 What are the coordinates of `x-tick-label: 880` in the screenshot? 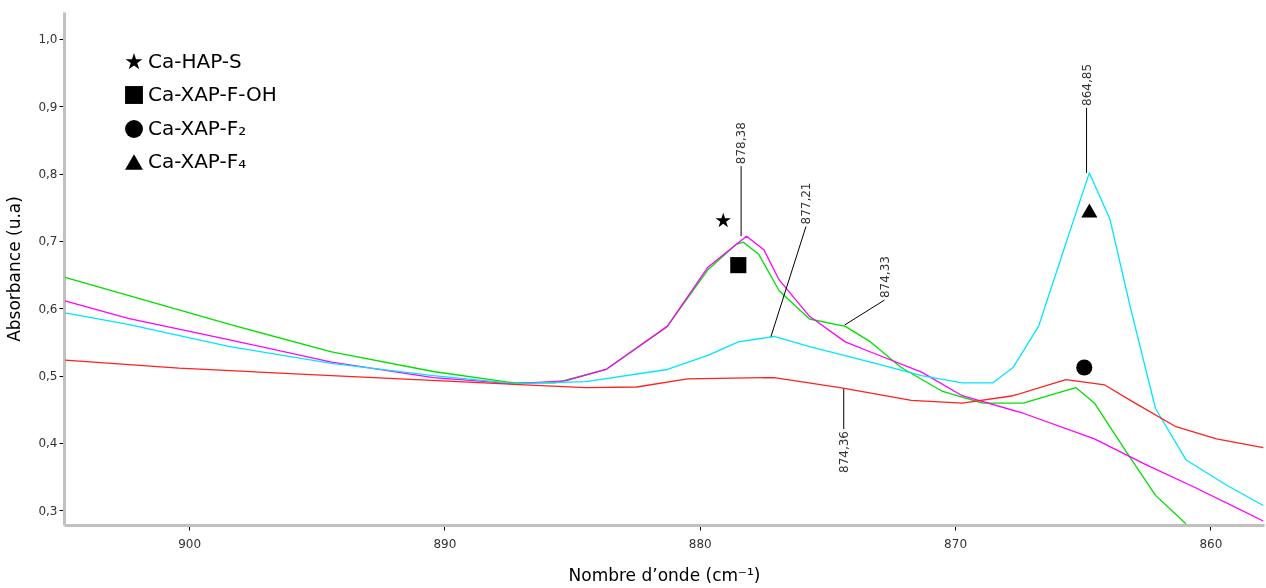 It's located at (700, 543).